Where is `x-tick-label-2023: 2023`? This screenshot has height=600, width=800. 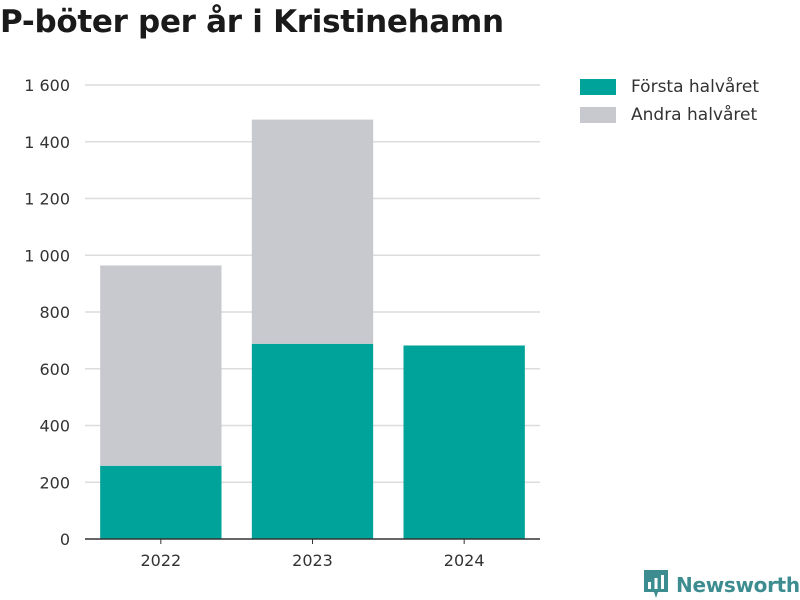 x-tick-label-2023: 2023 is located at coordinates (312, 560).